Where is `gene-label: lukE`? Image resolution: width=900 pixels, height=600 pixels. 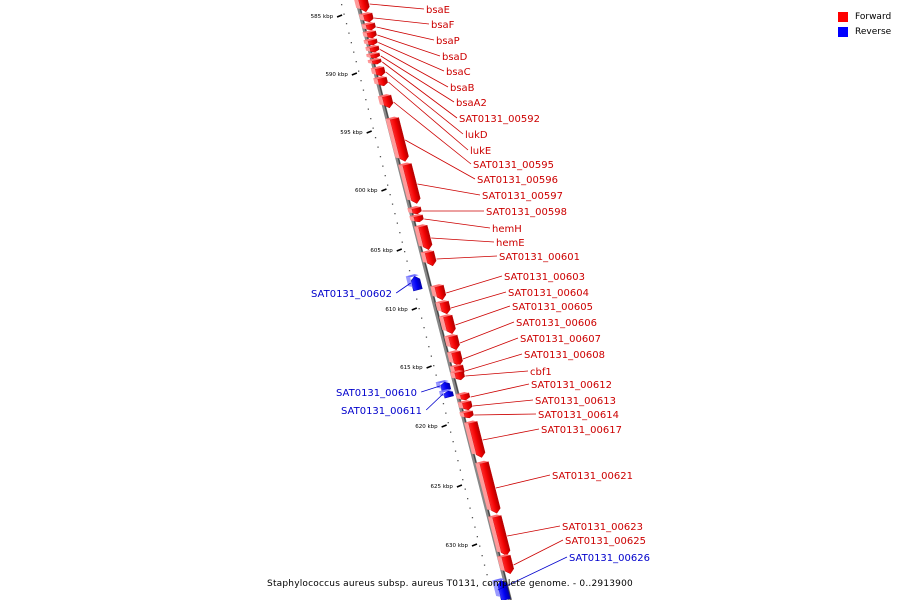
gene-label: lukE is located at coordinates (480, 151).